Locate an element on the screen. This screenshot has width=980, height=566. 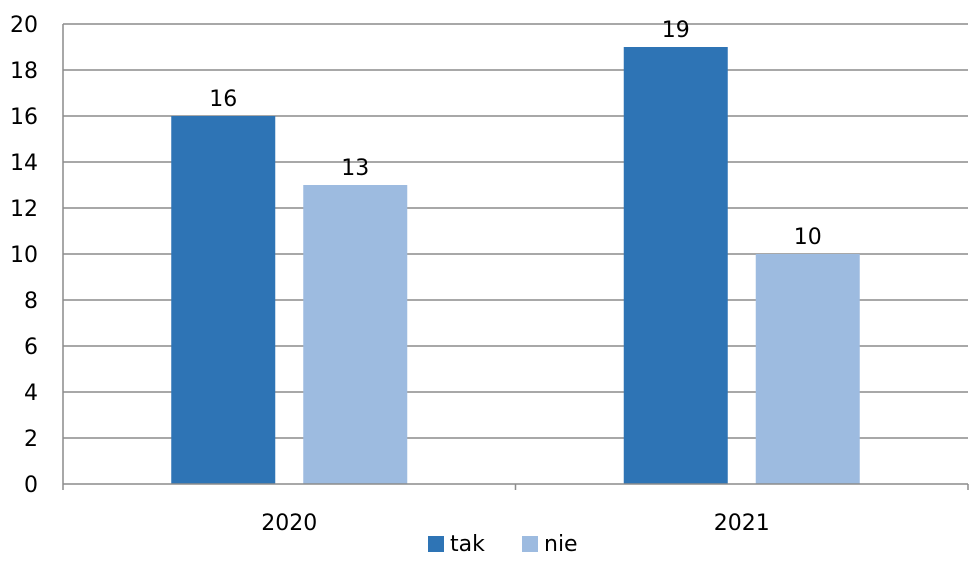
bar-tak-2020 is located at coordinates (223, 300).